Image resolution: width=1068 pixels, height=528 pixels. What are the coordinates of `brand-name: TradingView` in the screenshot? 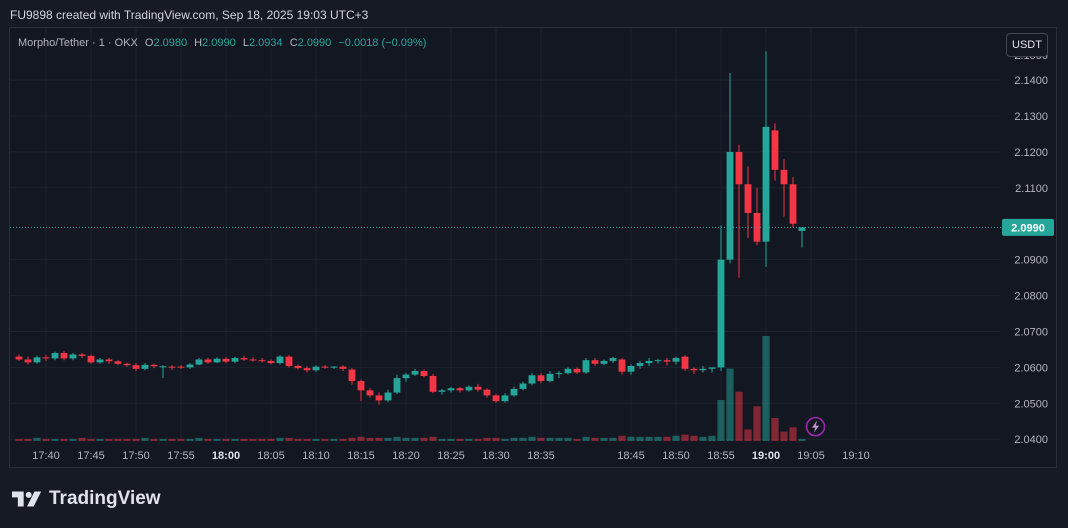 It's located at (105, 498).